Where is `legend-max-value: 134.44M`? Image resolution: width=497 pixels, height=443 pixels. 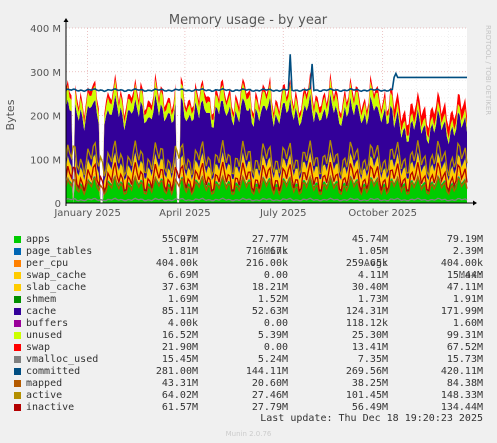
legend-max-value: 134.44M is located at coordinates (461, 407).